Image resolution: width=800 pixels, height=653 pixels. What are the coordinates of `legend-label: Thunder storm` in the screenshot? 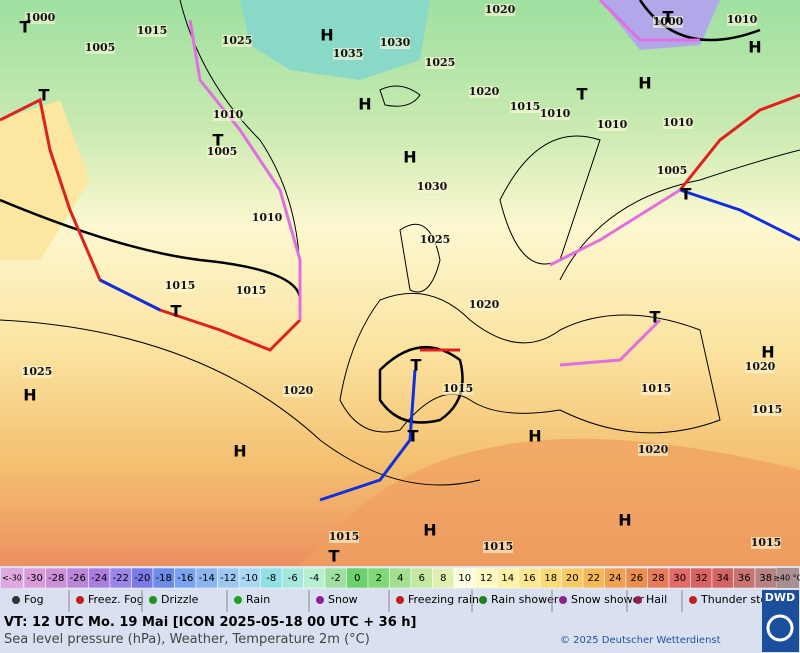 It's located at (741, 599).